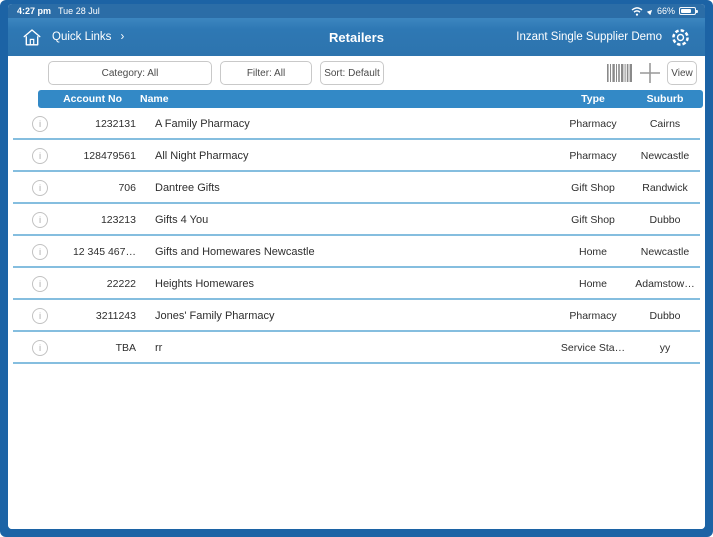 This screenshot has height=537, width=713. What do you see at coordinates (82, 37) in the screenshot?
I see `quick-links-label: Quick Links` at bounding box center [82, 37].